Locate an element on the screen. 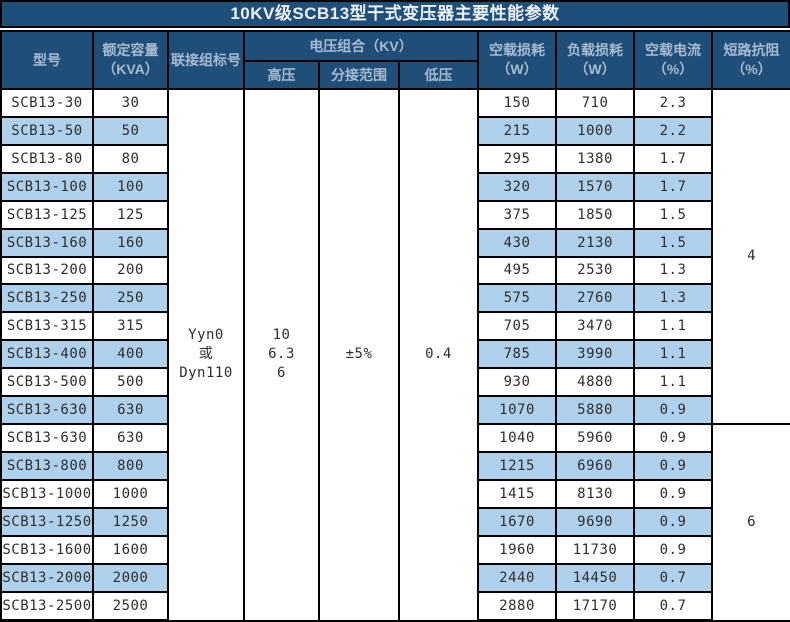 Image resolution: width=790 pixels, height=622 pixels. cell-model: SCB13-200 is located at coordinates (47, 270).